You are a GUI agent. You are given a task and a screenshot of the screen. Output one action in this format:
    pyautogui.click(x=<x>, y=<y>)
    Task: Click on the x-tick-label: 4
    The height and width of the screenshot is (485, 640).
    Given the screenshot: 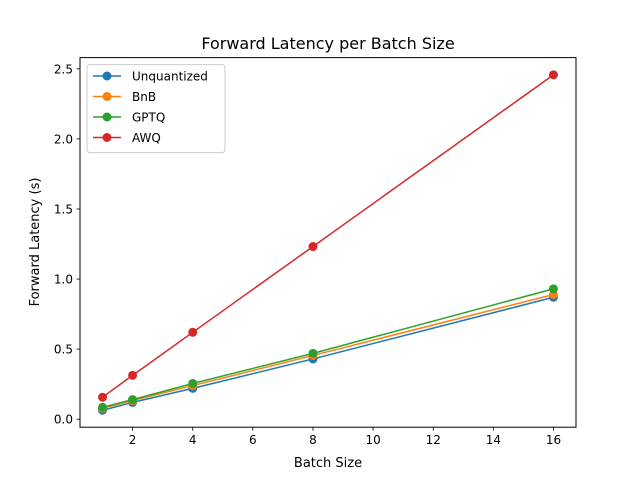 What is the action you would take?
    pyautogui.click(x=193, y=440)
    